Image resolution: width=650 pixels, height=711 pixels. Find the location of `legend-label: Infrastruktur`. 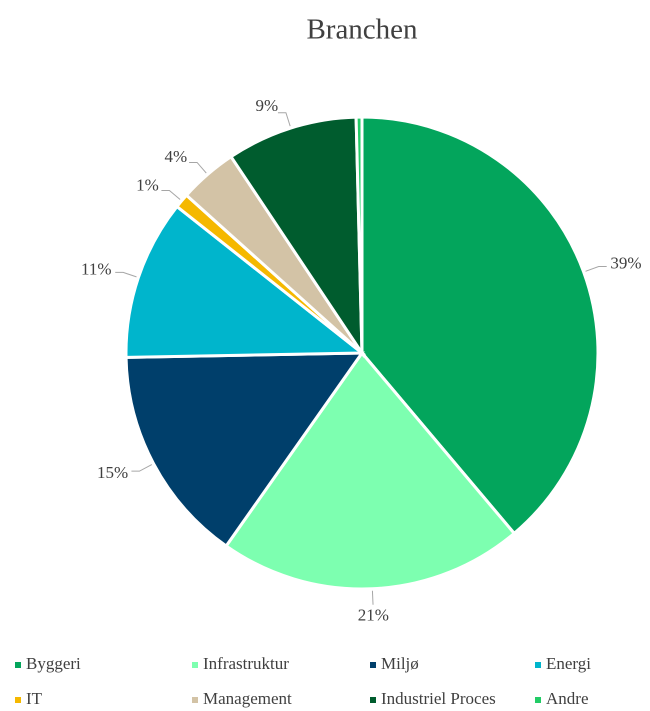

legend-label: Infrastruktur is located at coordinates (246, 663).